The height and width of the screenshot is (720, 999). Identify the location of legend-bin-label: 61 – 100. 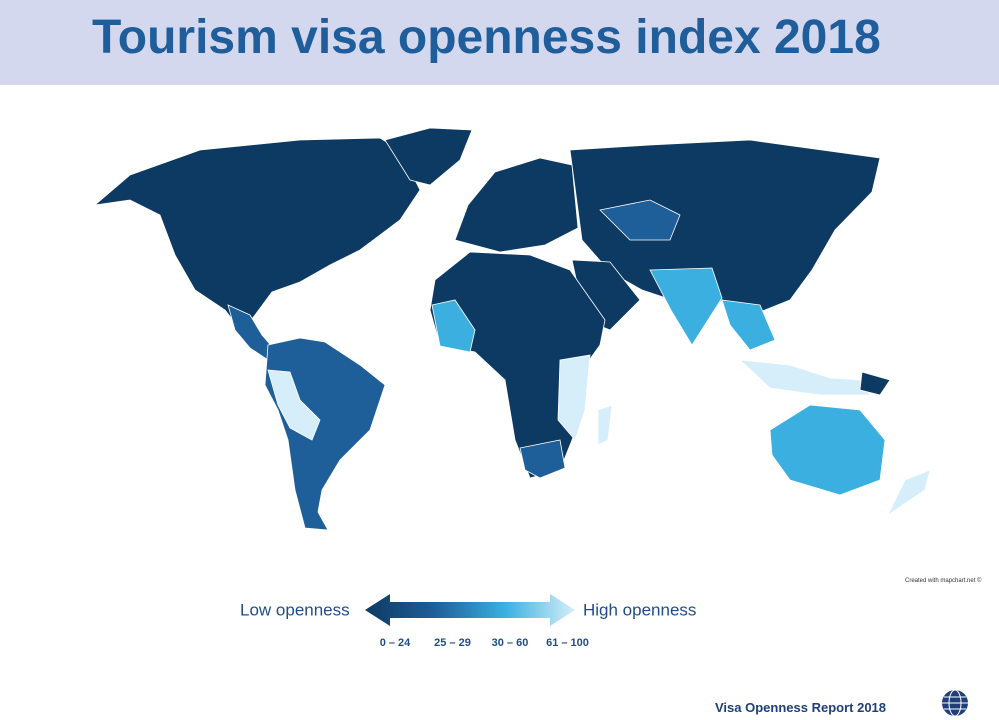
(567, 643).